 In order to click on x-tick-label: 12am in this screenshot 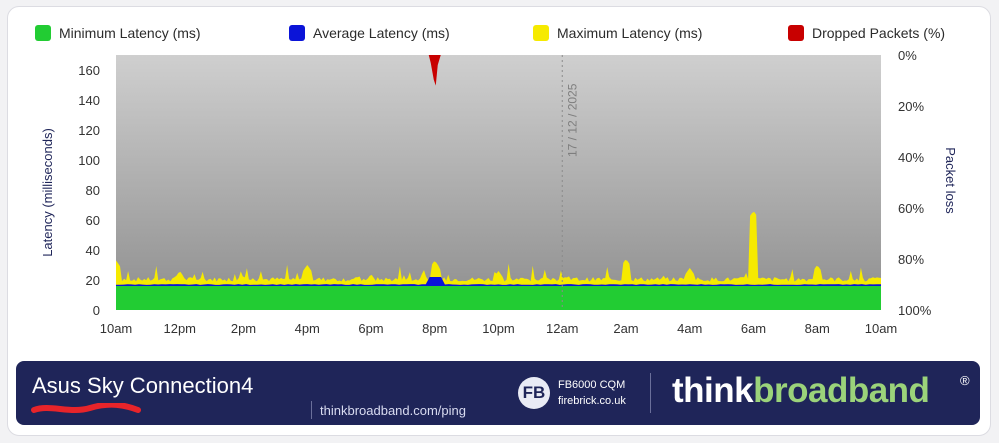, I will do `click(562, 328)`.